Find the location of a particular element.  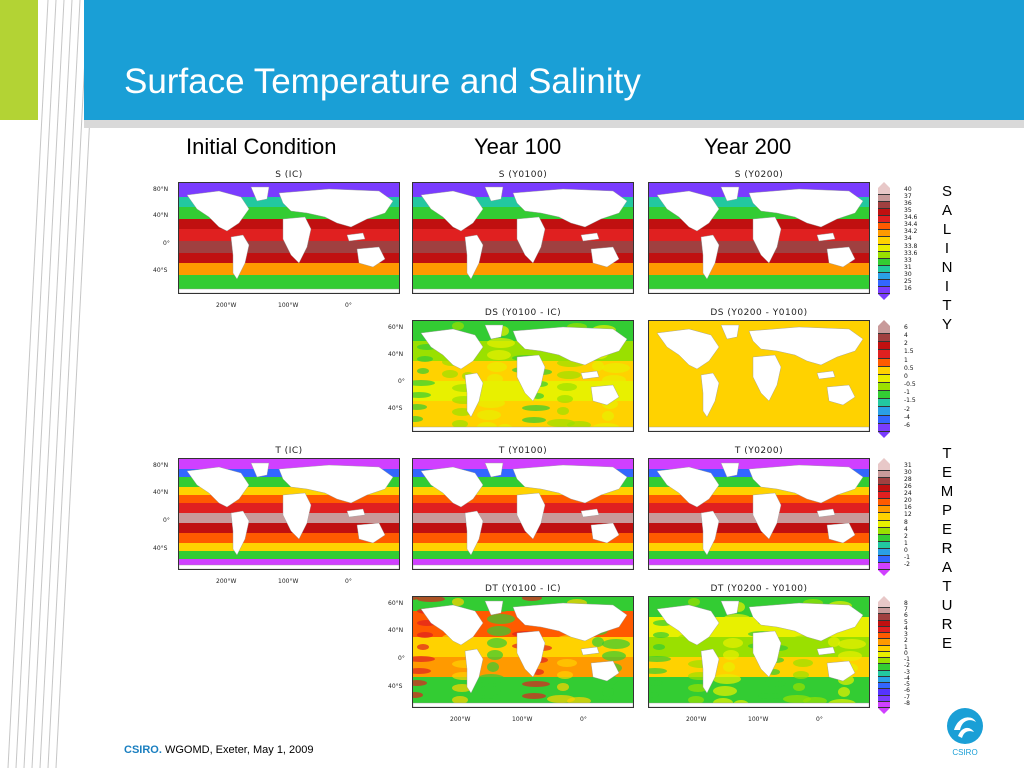

panel-ds-y0100: DS (Y0100 - IC) is located at coordinates (523, 370).